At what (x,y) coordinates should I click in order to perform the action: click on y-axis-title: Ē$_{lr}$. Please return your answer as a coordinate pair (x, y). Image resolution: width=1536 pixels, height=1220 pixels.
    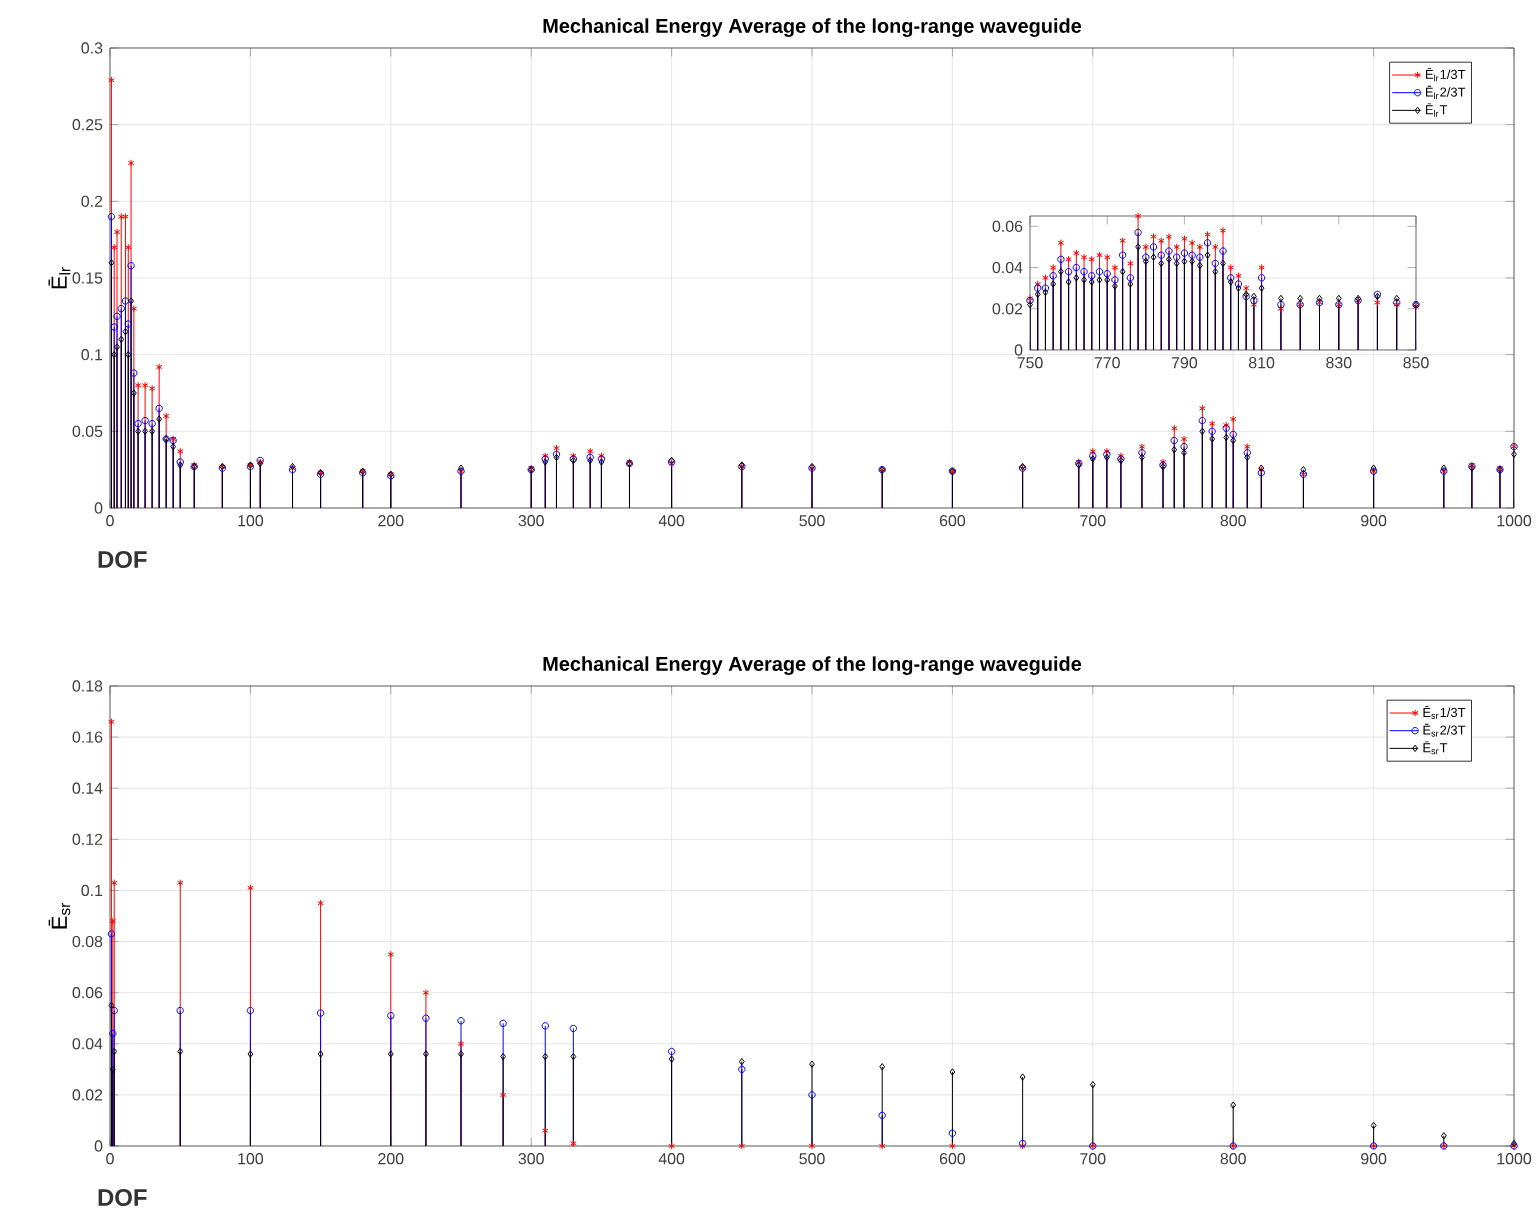
    Looking at the image, I should click on (59, 278).